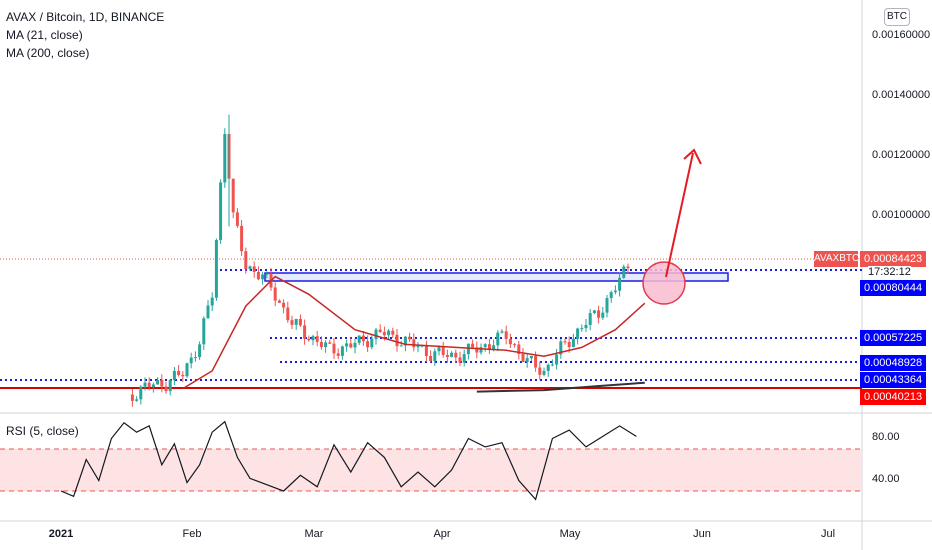  I want to click on last-price-label: 0.00084423, so click(893, 259).